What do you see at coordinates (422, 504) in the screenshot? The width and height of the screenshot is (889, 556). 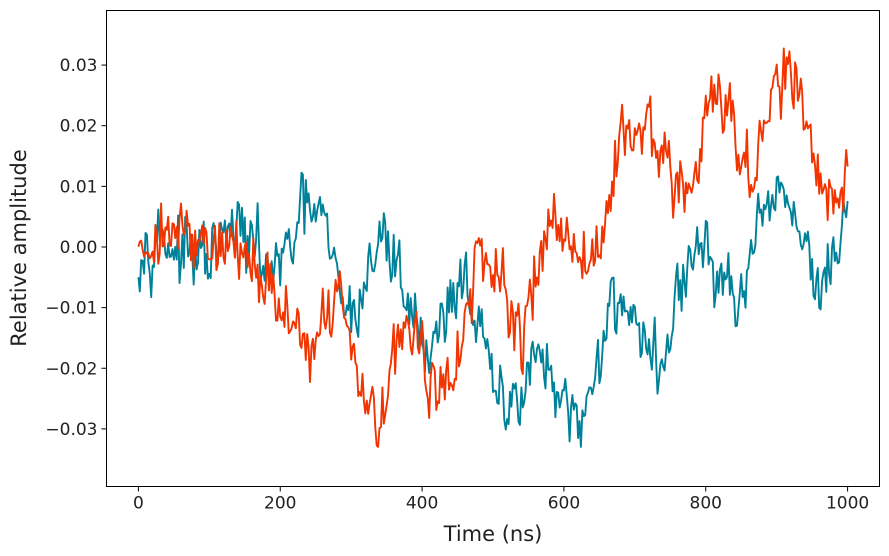 I see `x-tick-label: 400` at bounding box center [422, 504].